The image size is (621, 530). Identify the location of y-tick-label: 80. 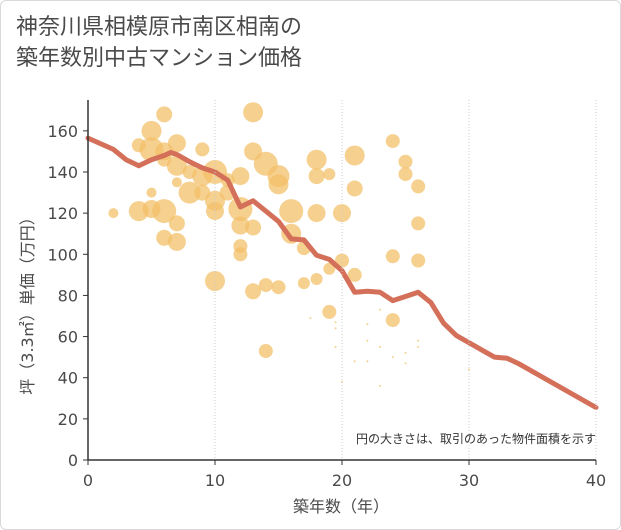
(68, 295).